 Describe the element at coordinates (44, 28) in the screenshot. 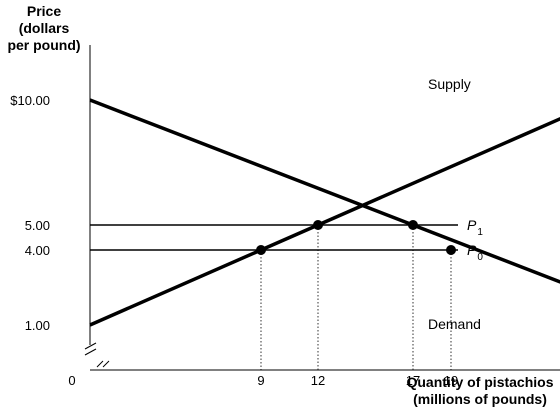

I see `y-axis-title-line-2: (dollars` at that location.